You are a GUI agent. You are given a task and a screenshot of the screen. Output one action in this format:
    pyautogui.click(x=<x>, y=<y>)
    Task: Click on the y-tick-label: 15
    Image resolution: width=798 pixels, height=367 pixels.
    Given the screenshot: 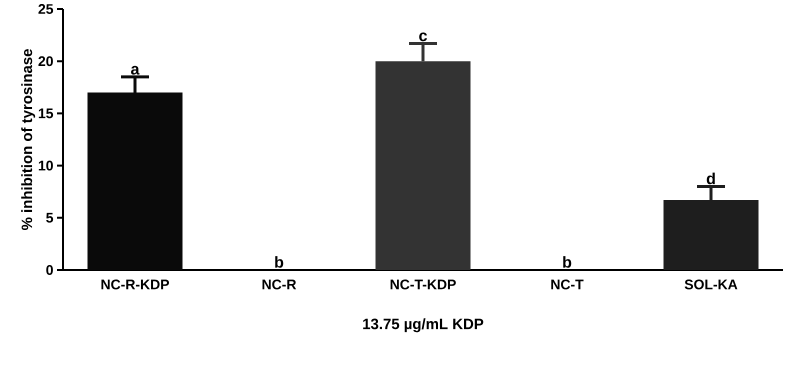 What is the action you would take?
    pyautogui.click(x=46, y=113)
    